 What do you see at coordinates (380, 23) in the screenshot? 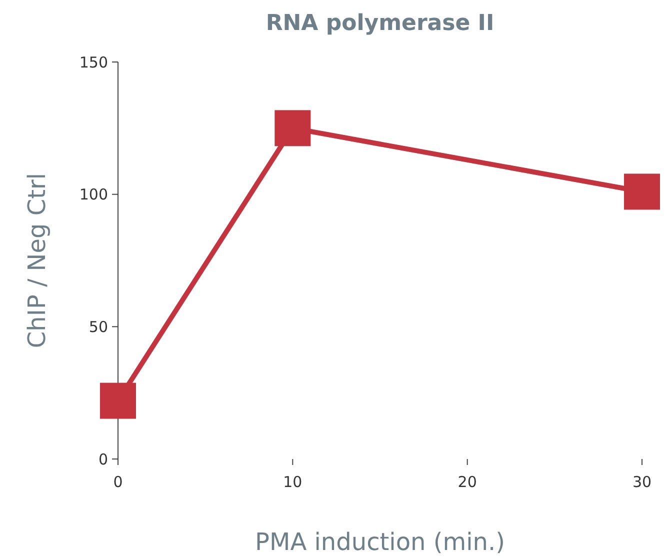
I see `chart-title: RNA polymerase II` at bounding box center [380, 23].